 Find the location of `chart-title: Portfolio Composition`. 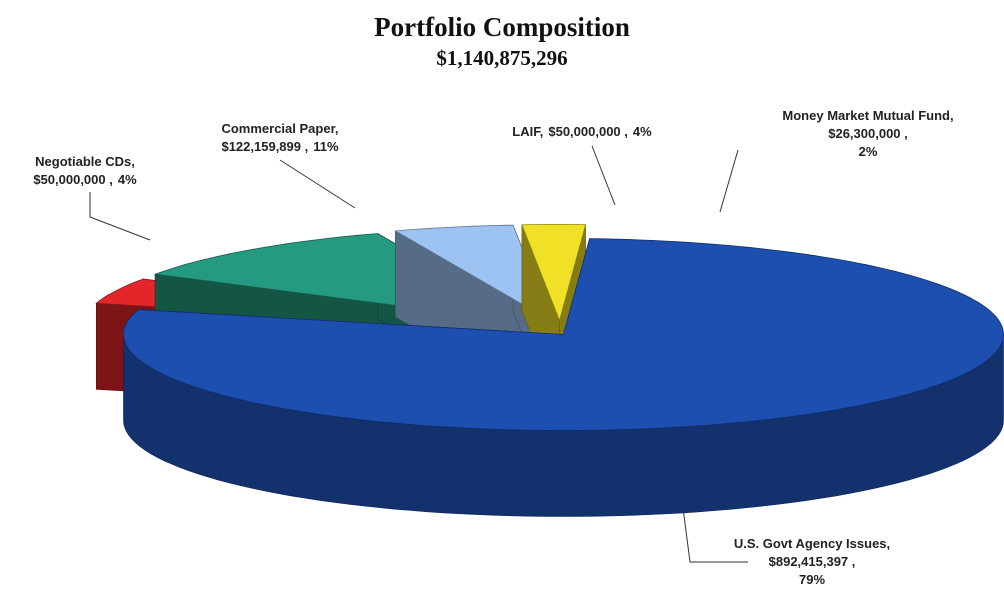

chart-title: Portfolio Composition is located at coordinates (502, 27).